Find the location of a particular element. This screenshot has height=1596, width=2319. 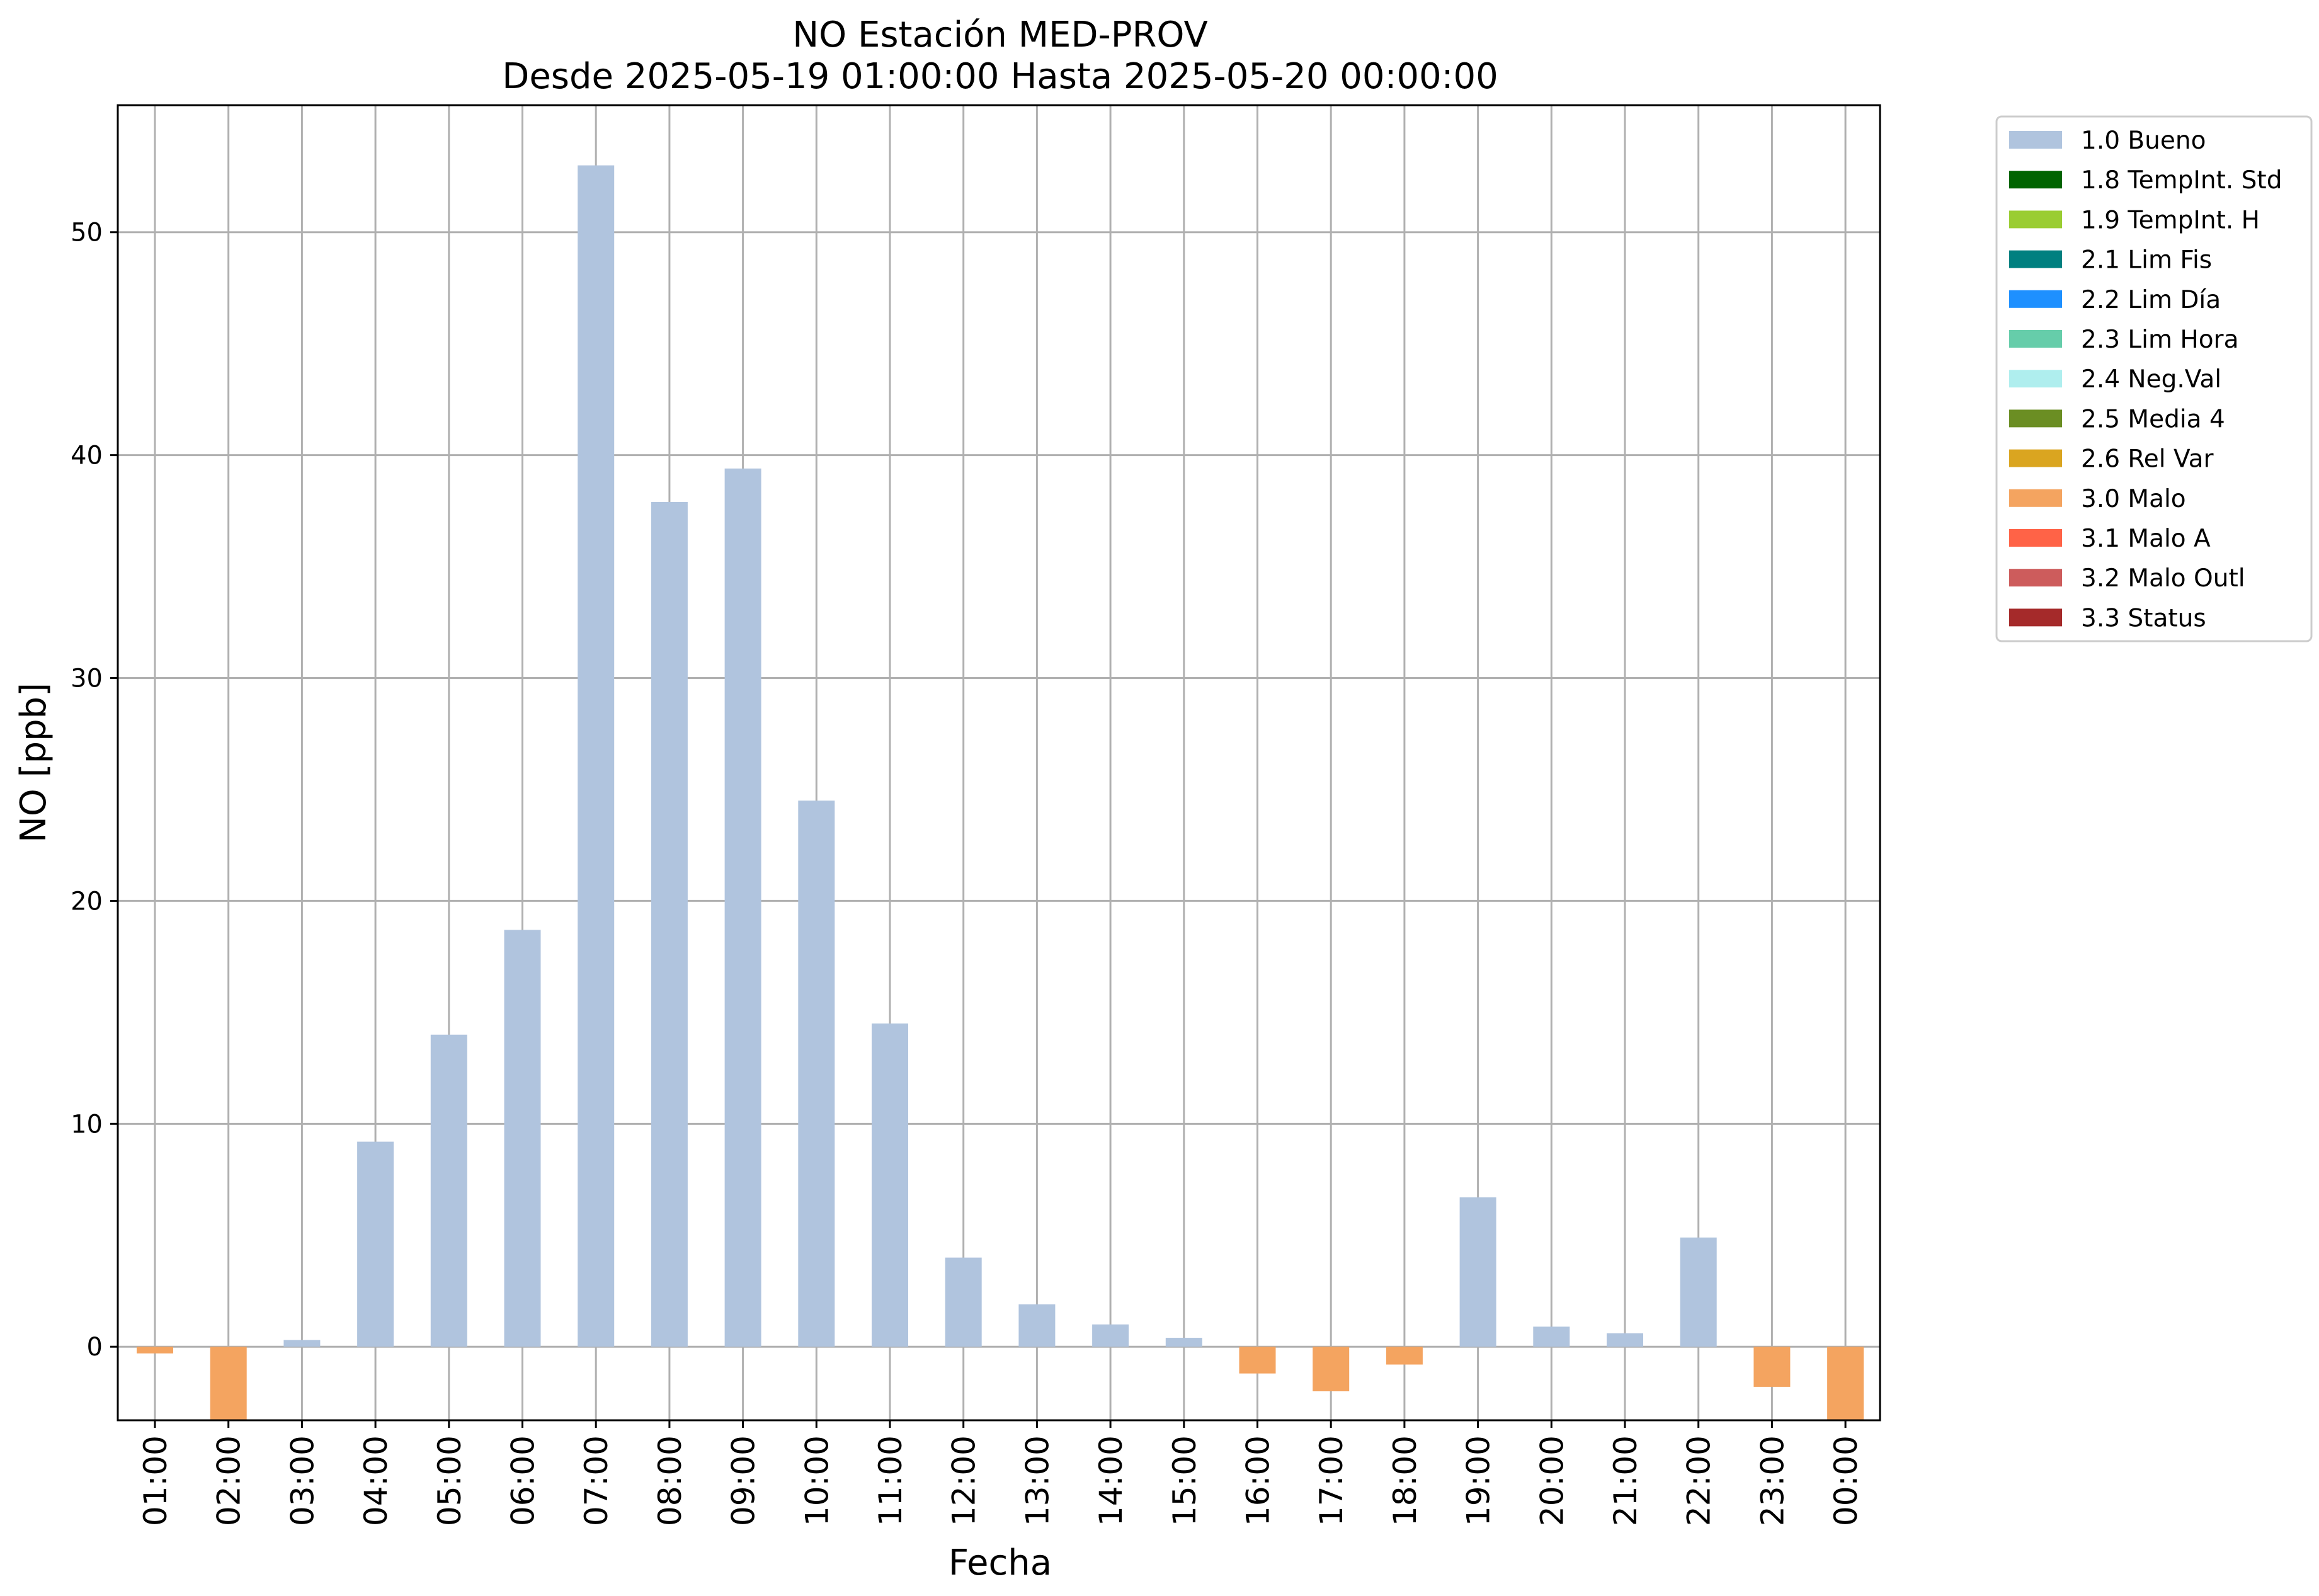

x-tick-label: 23:00 is located at coordinates (1772, 1480).